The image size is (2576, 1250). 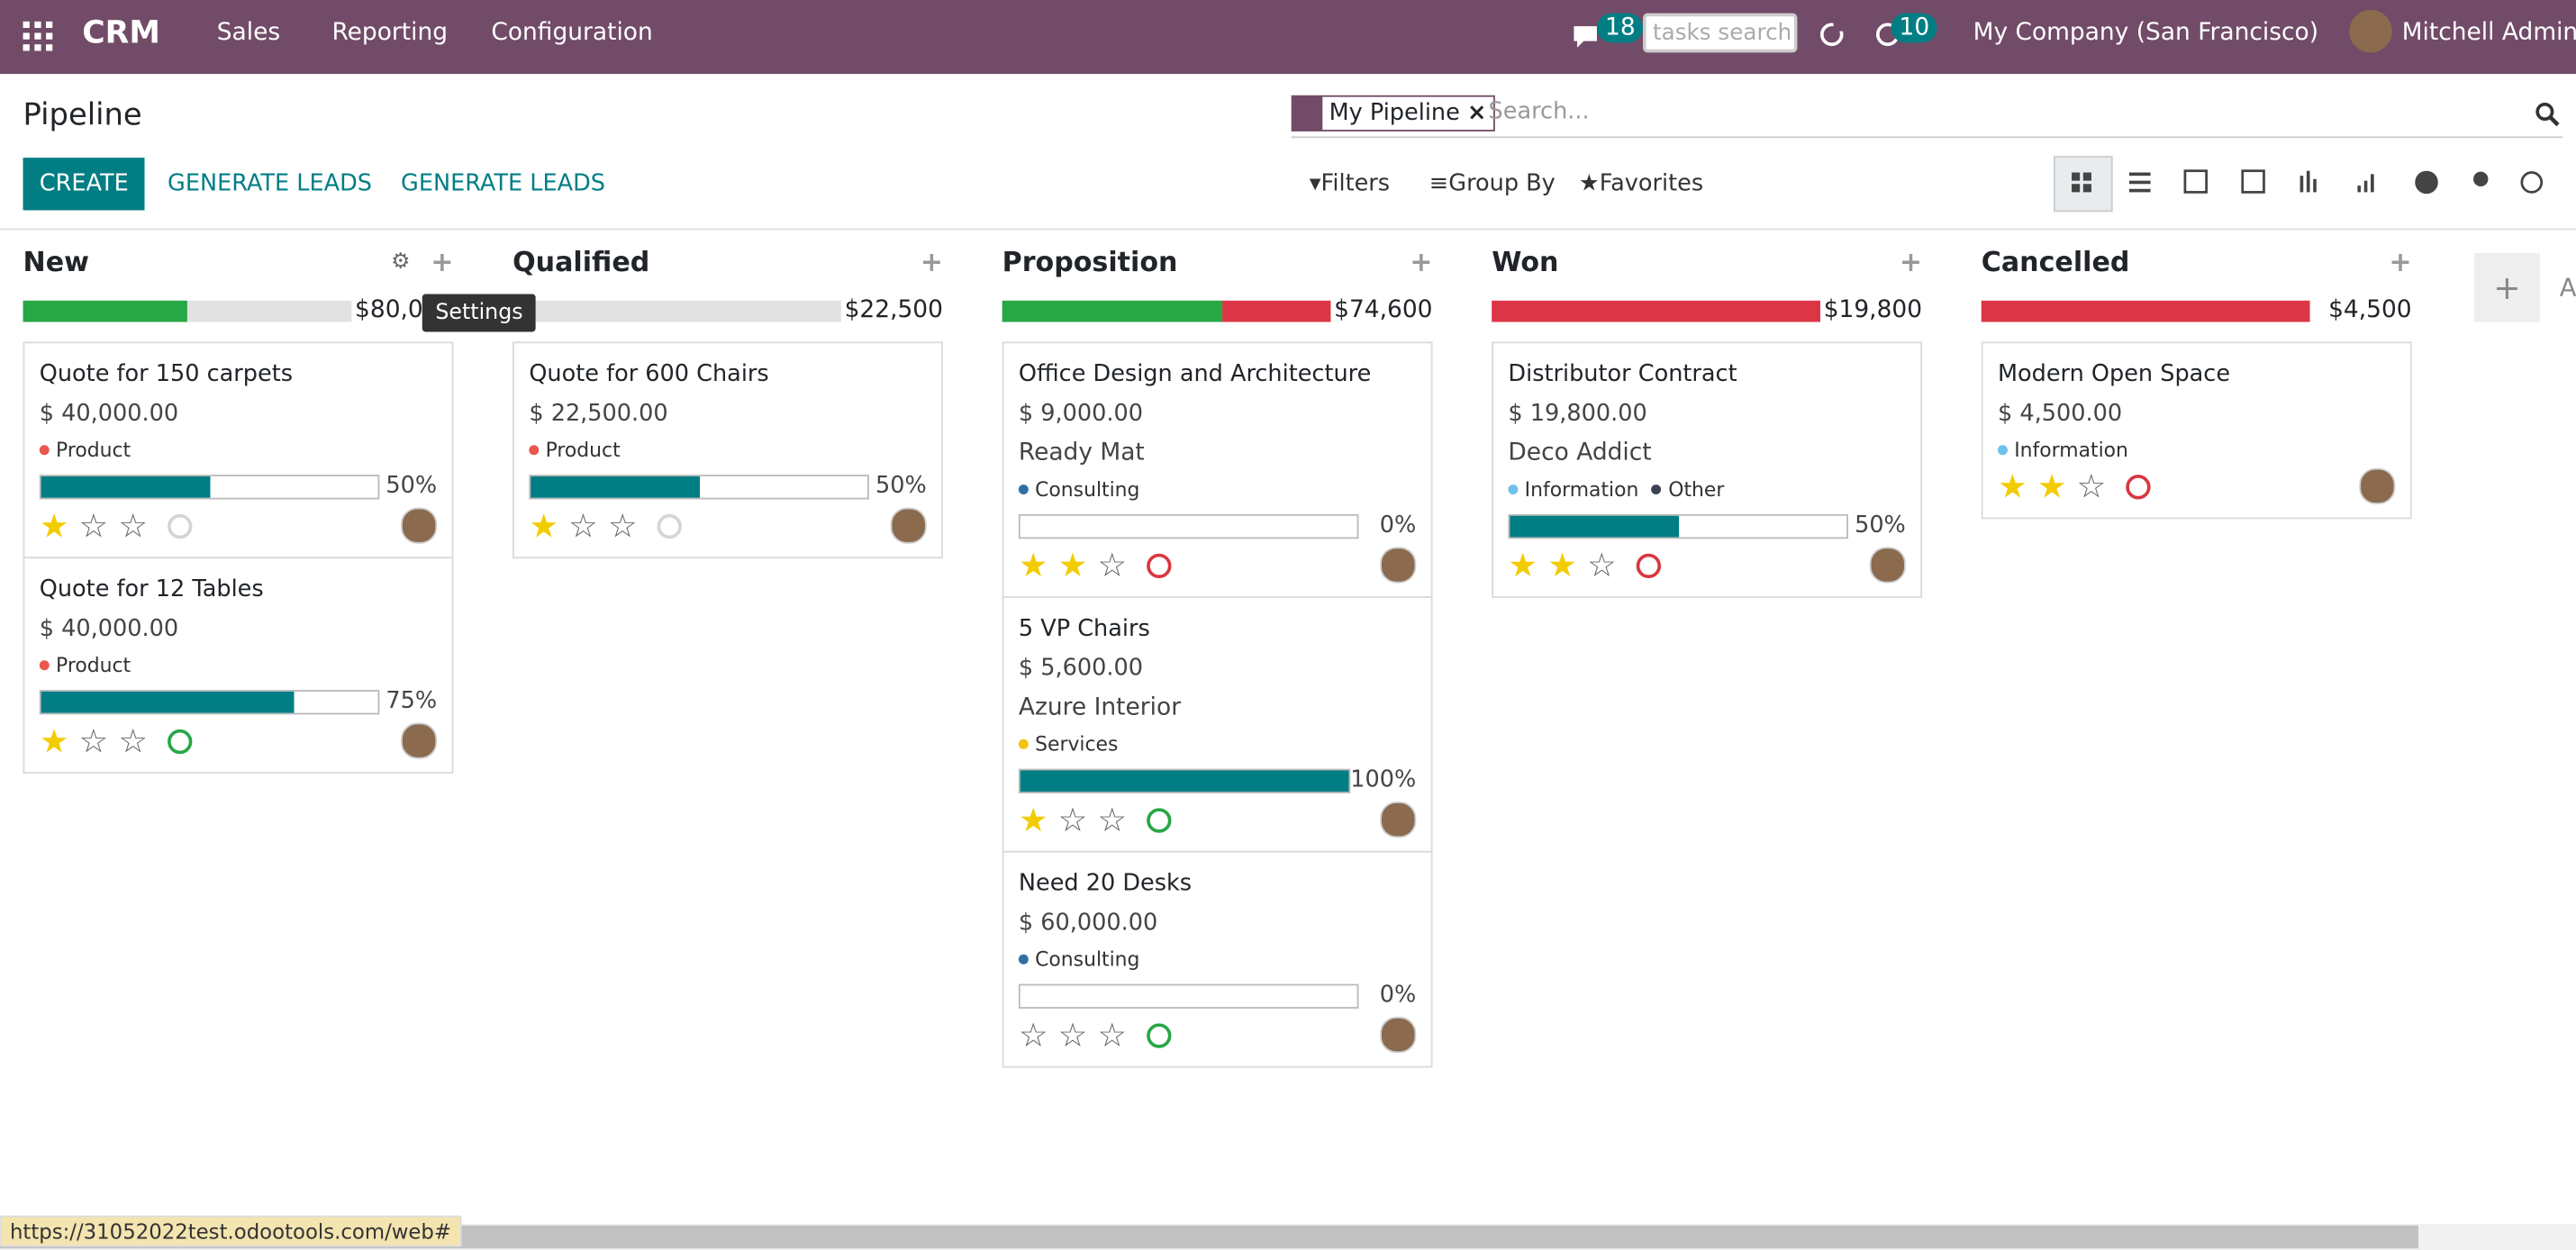 What do you see at coordinates (84, 185) in the screenshot?
I see `create-button: CREATE` at bounding box center [84, 185].